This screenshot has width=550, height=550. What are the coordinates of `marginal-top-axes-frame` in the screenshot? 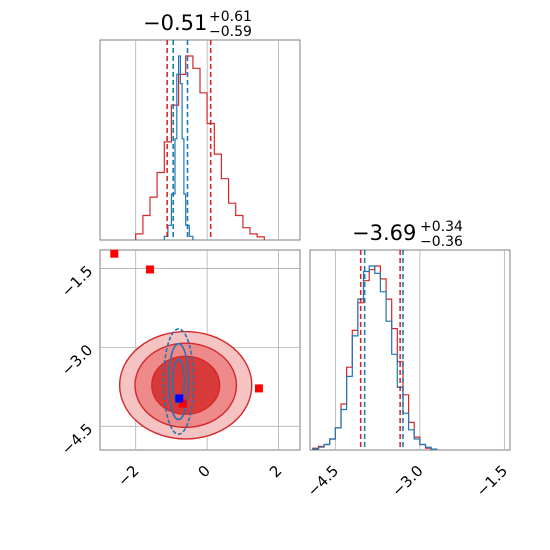 It's located at (200, 140).